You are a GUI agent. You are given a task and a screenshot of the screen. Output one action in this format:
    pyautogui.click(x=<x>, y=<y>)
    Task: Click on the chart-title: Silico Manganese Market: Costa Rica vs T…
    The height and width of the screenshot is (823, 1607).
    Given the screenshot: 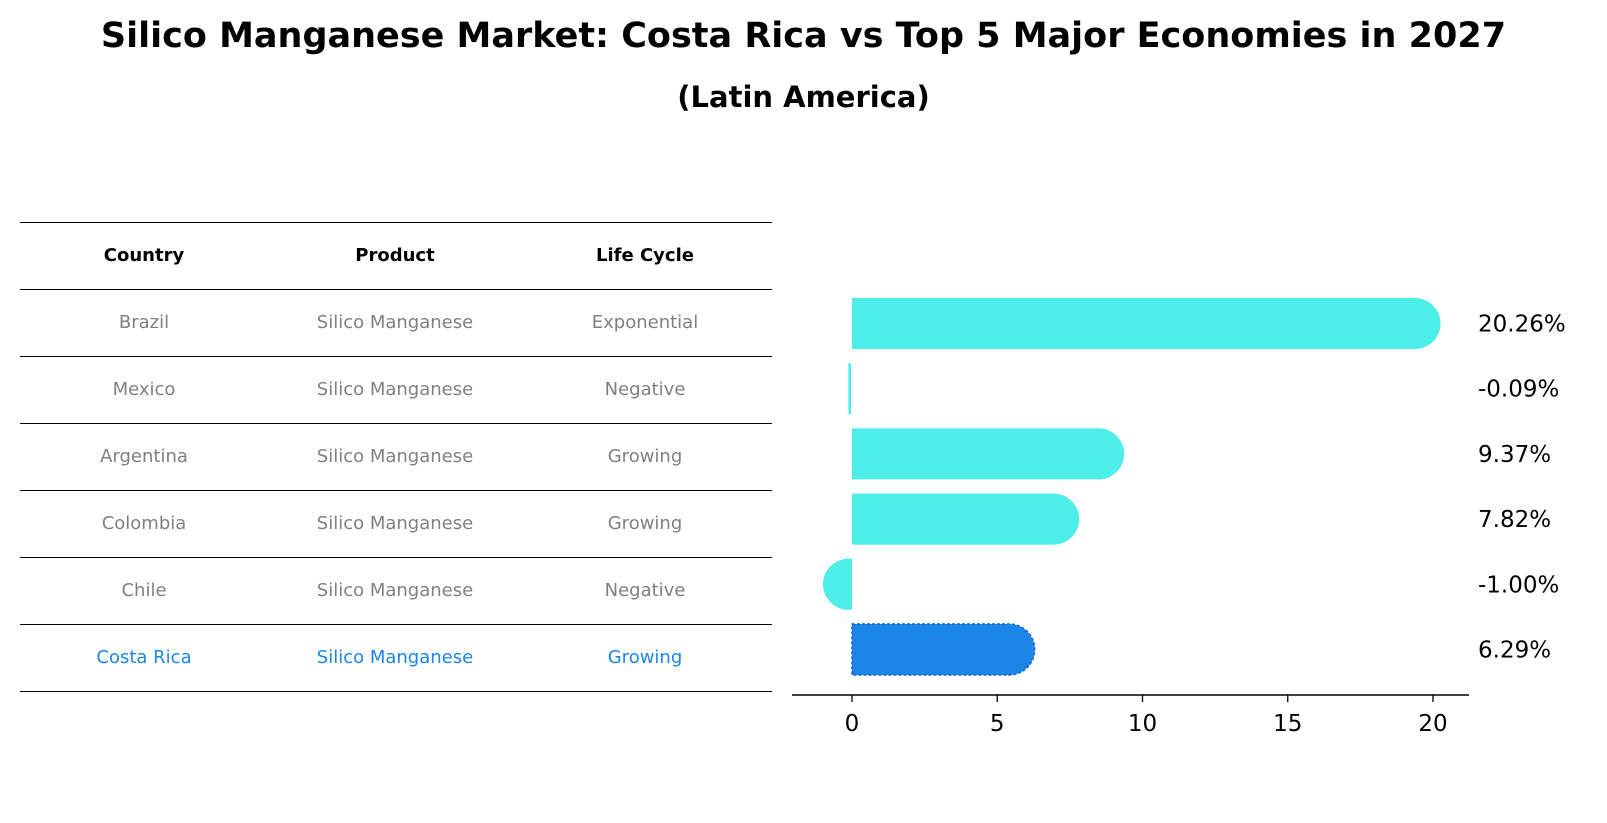 What is the action you would take?
    pyautogui.click(x=803, y=36)
    